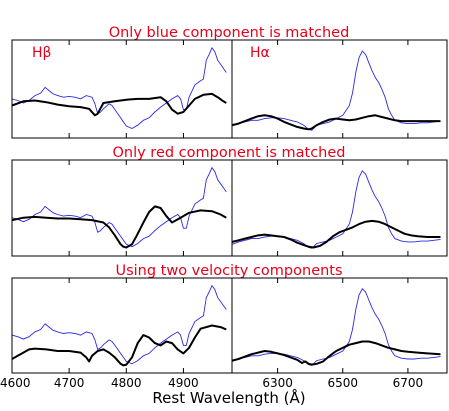  Describe the element at coordinates (260, 53) in the screenshot. I see `panel-line-label: Hα` at that location.